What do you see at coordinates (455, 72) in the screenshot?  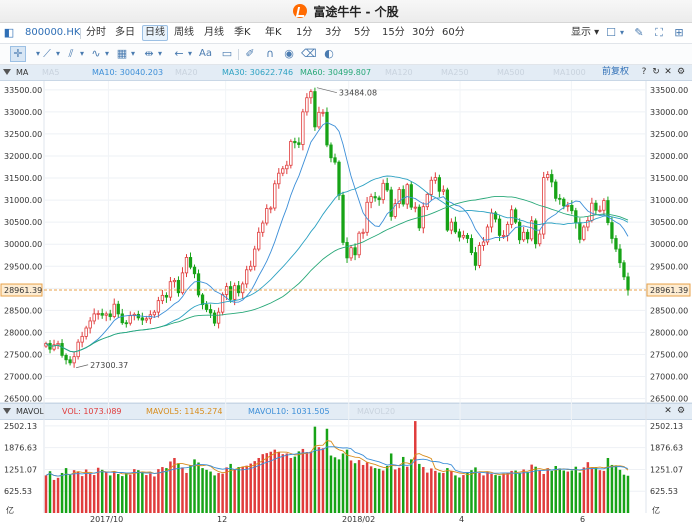 I see `legend-ma250: MA250` at bounding box center [455, 72].